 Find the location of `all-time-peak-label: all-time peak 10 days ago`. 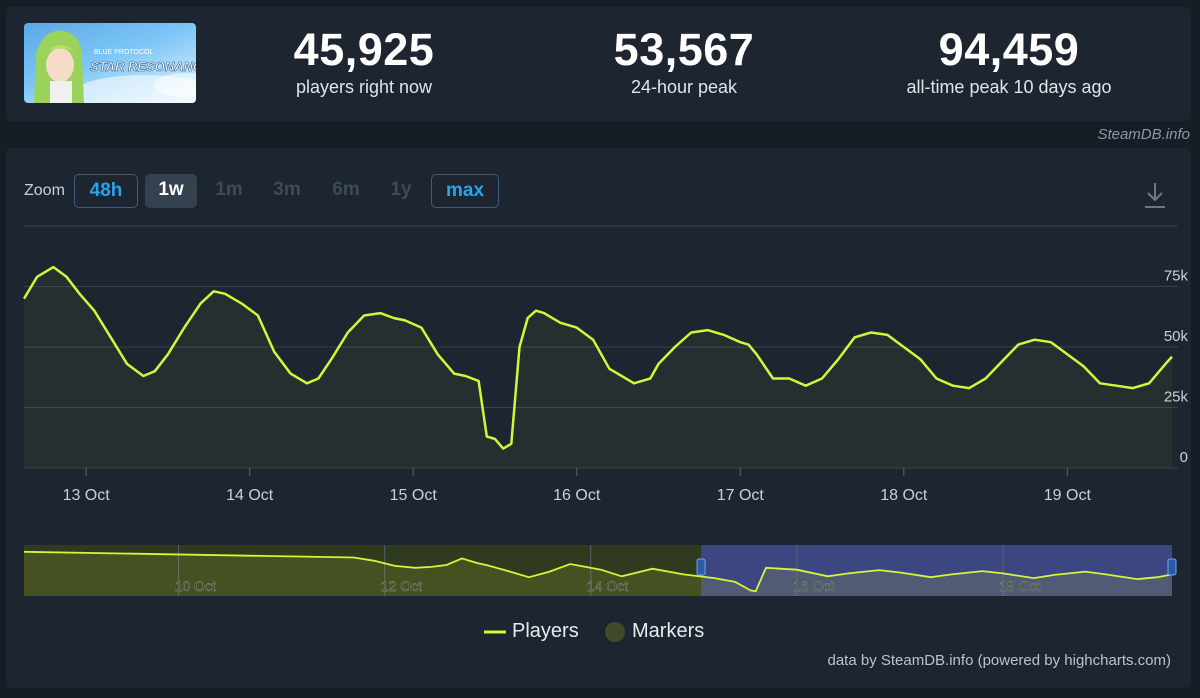

all-time-peak-label: all-time peak 10 days ago is located at coordinates (1009, 87).